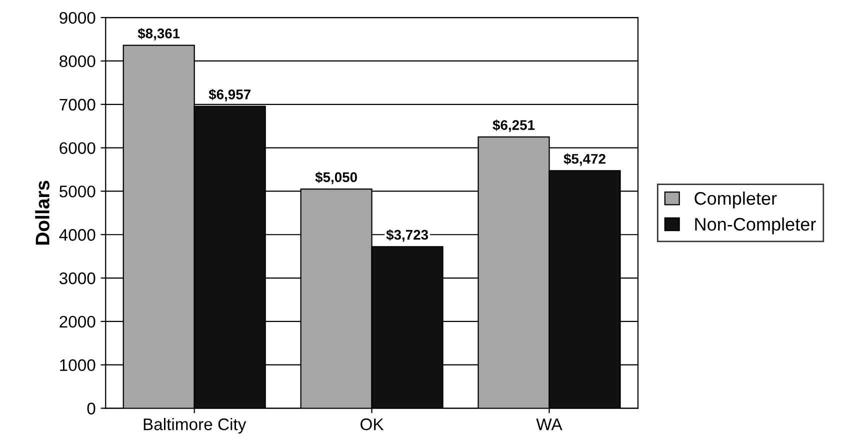  I want to click on y-tick-label: 9000, so click(78, 18).